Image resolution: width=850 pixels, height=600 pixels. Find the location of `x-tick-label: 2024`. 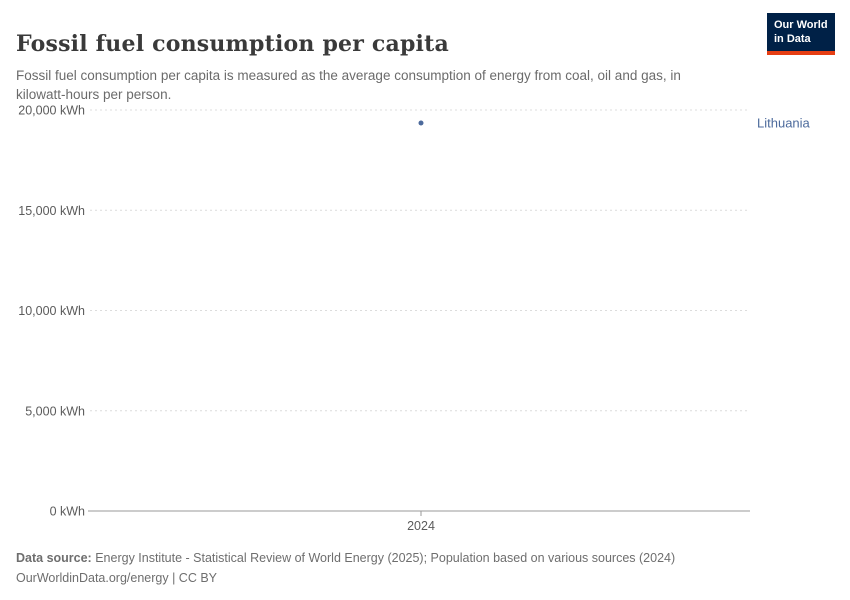

x-tick-label: 2024 is located at coordinates (421, 526).